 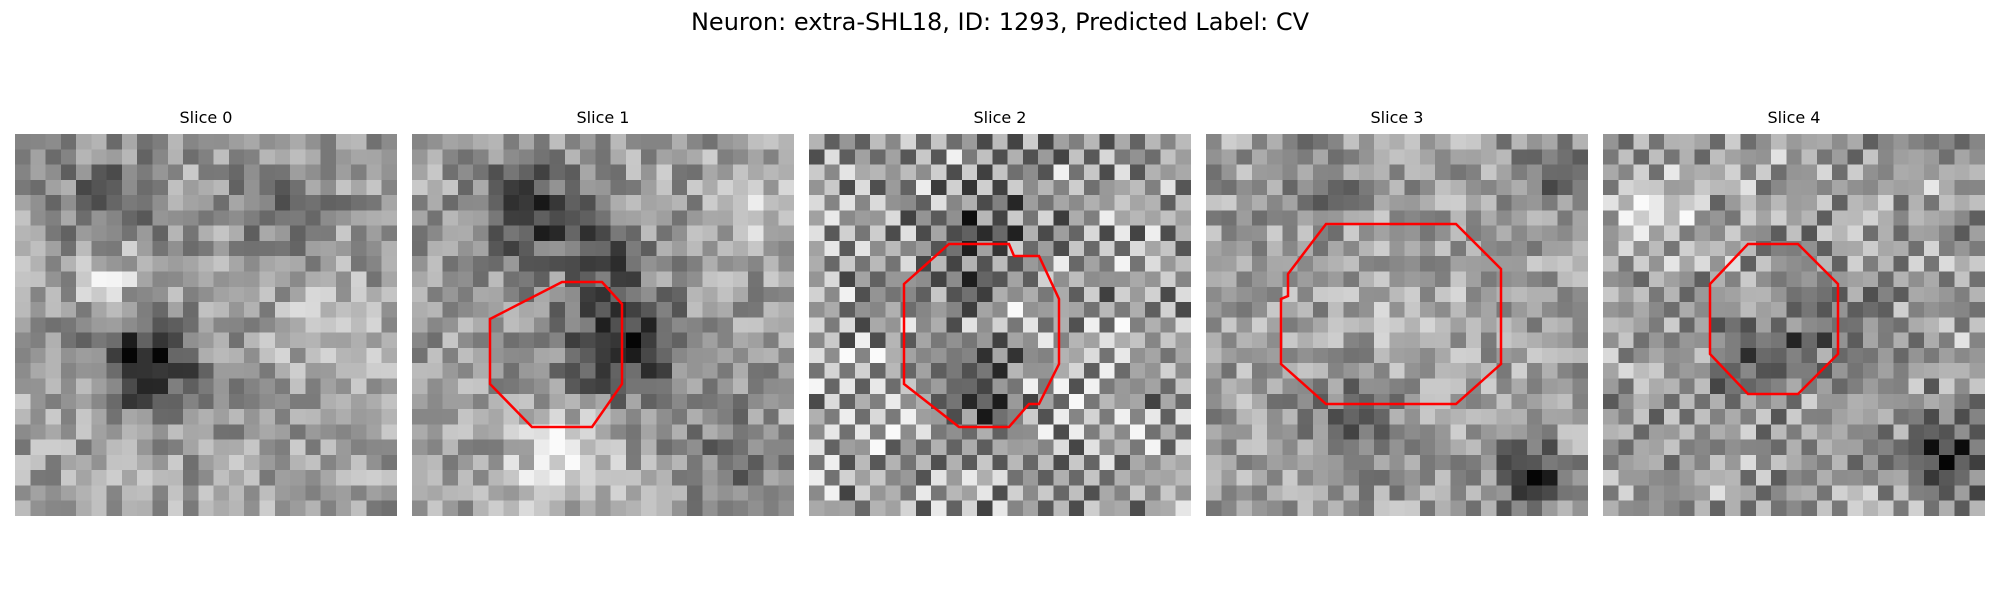 I want to click on slice-title: Slice 3, so click(x=1397, y=117).